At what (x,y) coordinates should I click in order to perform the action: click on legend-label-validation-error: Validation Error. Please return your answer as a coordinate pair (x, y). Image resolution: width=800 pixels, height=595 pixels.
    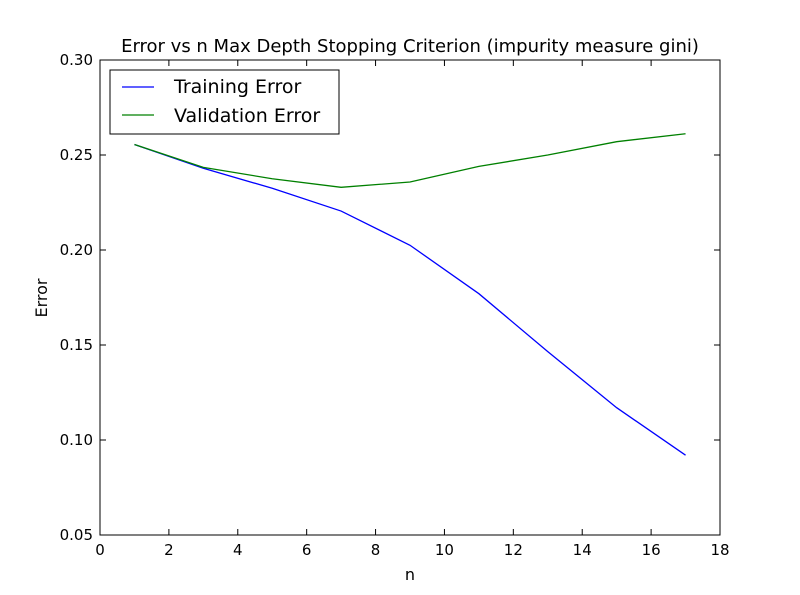
    Looking at the image, I should click on (247, 116).